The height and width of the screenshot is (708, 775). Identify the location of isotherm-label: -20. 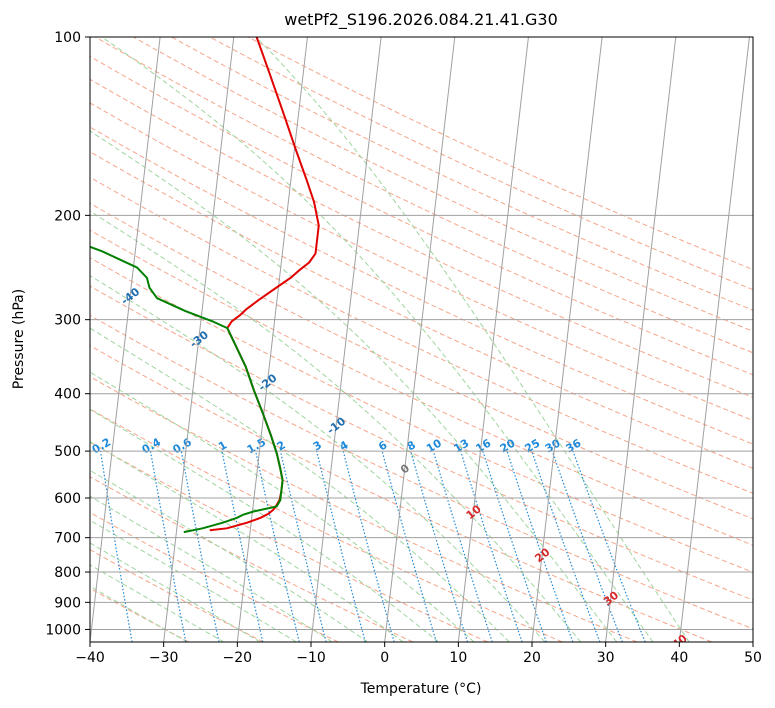
(268, 382).